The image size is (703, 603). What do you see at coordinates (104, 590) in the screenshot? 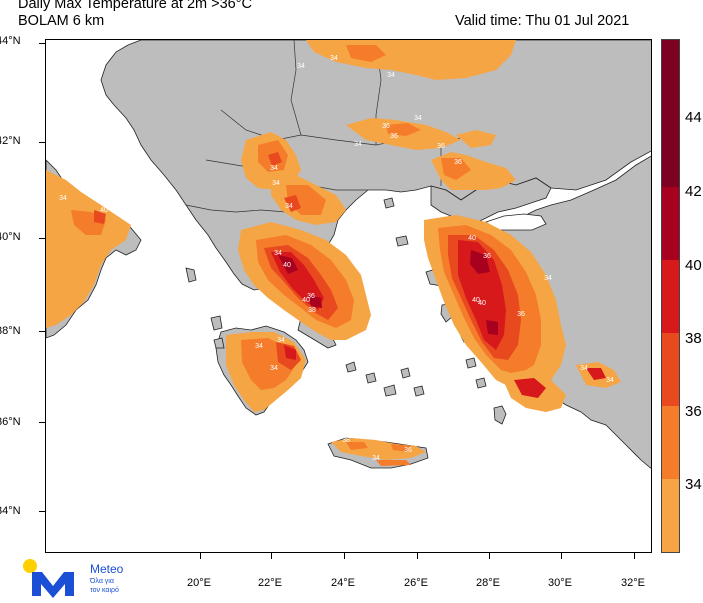
I see `tagline-line-2: τον καιρό` at bounding box center [104, 590].